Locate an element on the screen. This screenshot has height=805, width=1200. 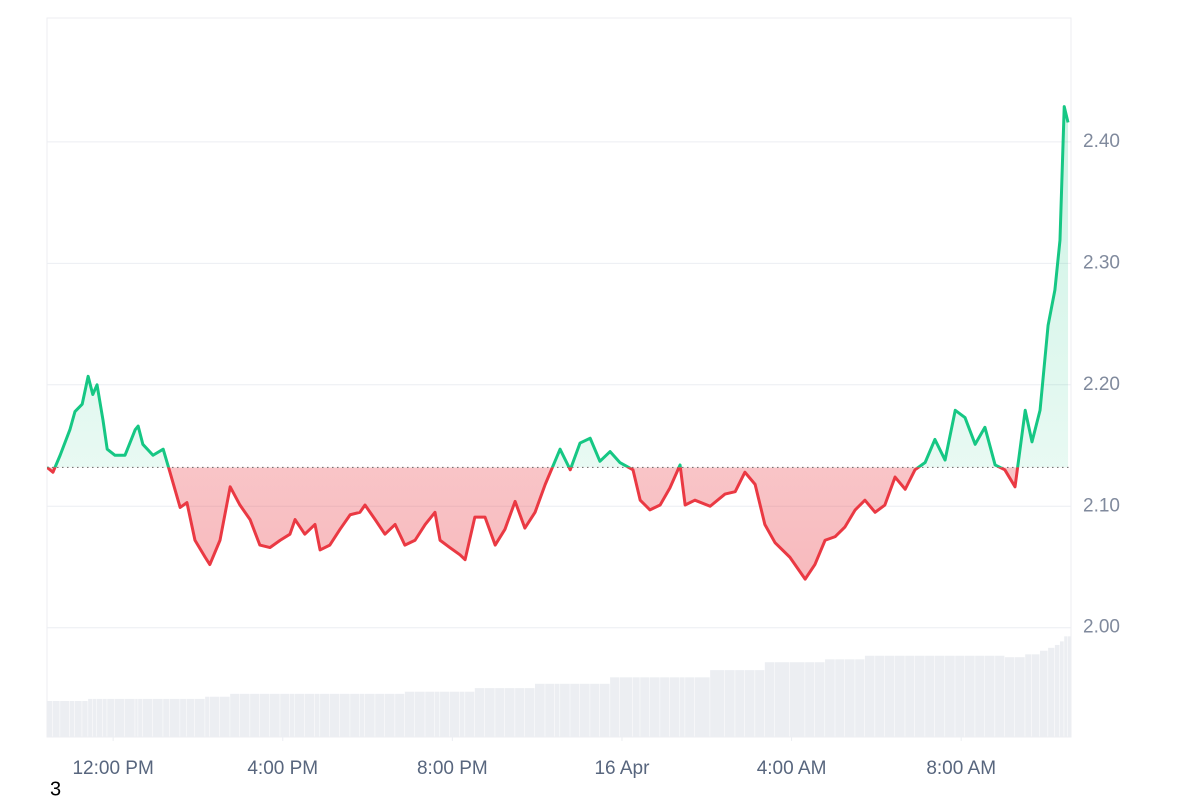
price-line-down is located at coordinates (533, 524).